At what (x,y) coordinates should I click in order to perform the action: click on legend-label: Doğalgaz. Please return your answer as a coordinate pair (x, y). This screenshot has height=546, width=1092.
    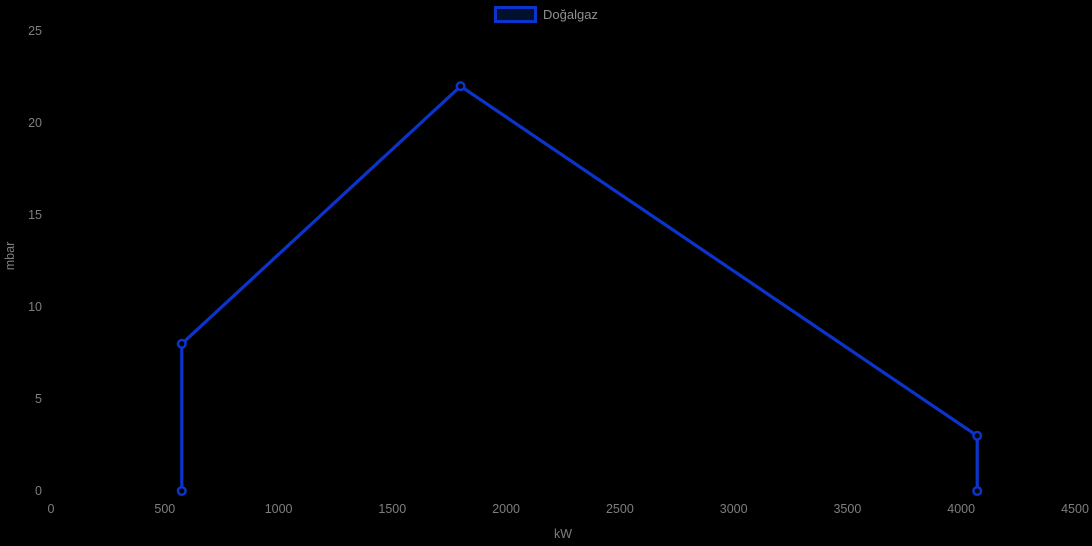
    Looking at the image, I should click on (570, 14).